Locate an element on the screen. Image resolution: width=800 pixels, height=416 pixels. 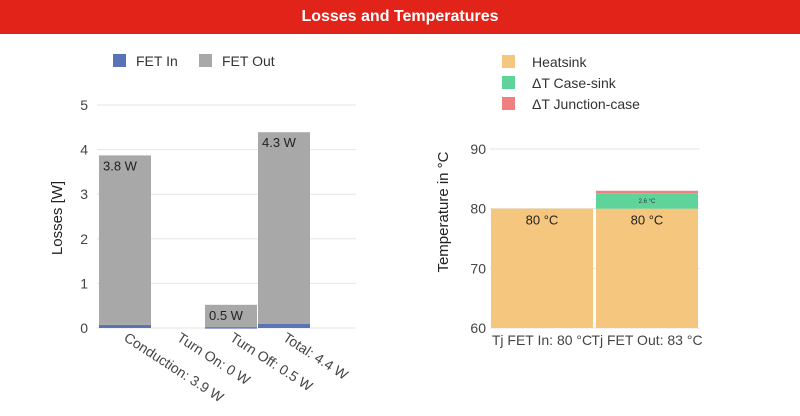
temperature-x-tick-label: Tj FET In: 80 °C is located at coordinates (542, 340).